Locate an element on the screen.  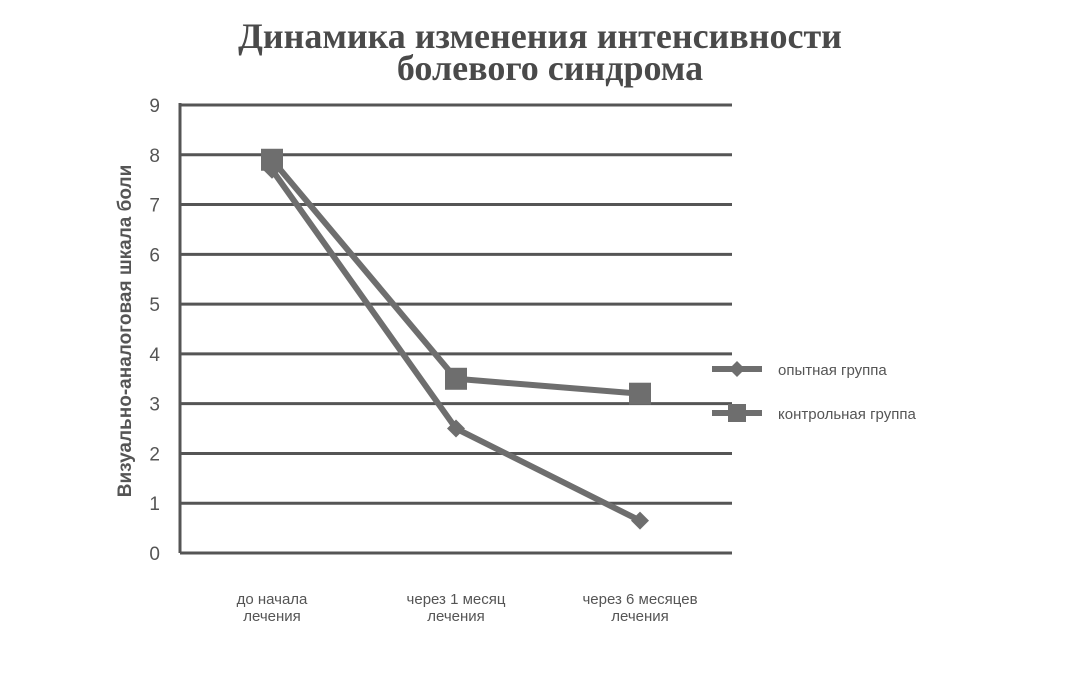
legend-label-0: опытная группа is located at coordinates (832, 370).